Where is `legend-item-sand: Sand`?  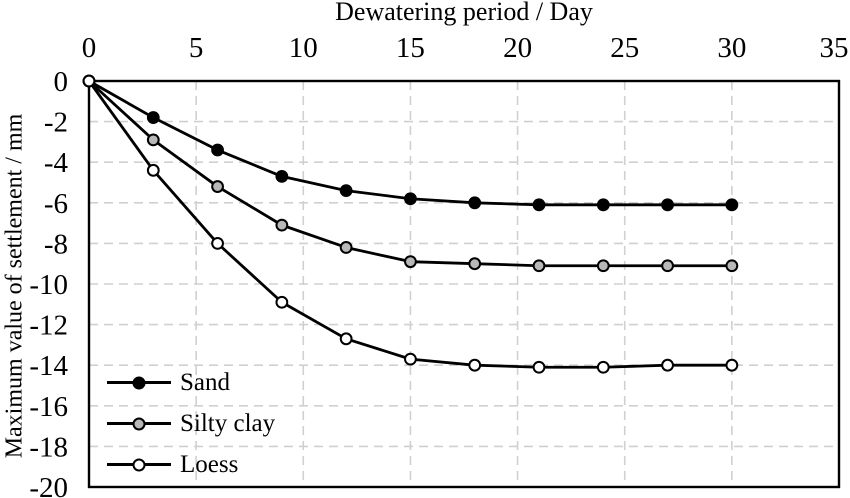
legend-item-sand: Sand is located at coordinates (191, 382).